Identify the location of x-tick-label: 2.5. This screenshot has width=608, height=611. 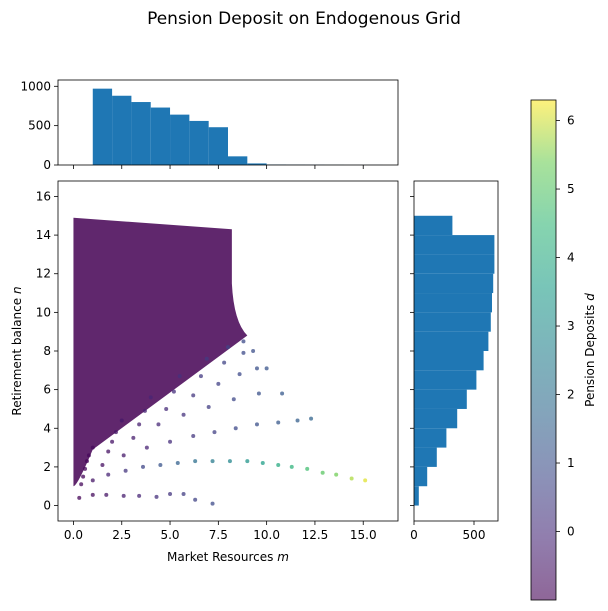
(121, 535).